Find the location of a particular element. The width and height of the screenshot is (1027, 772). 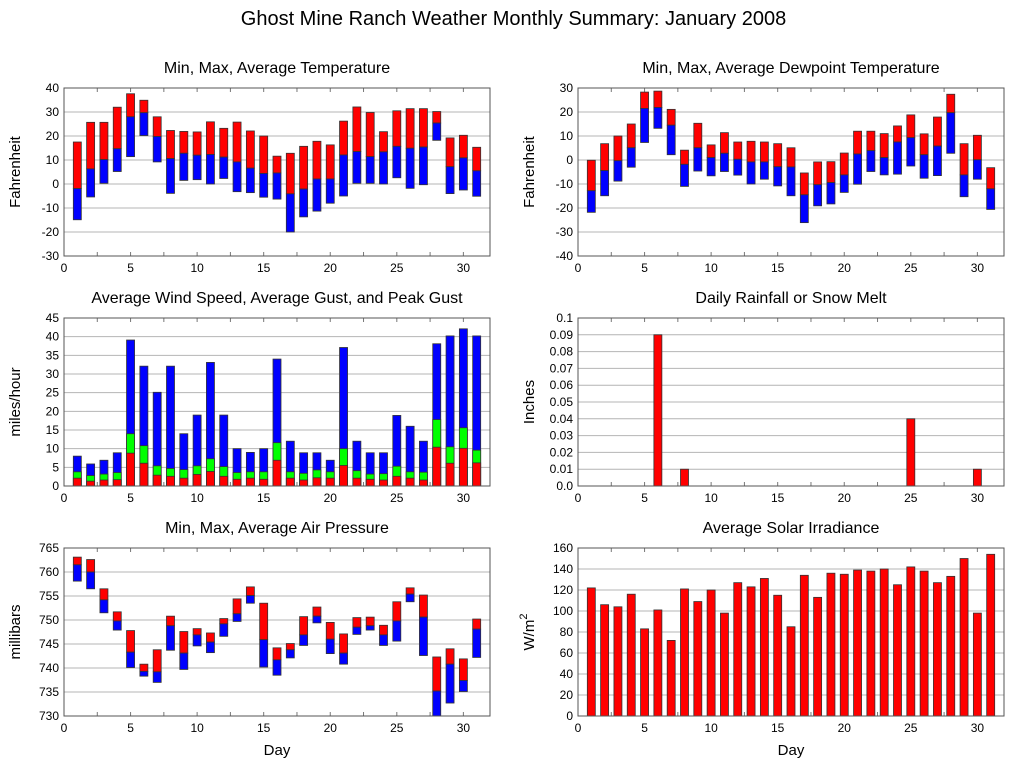

y-axis-label: Fahrenheit is located at coordinates (15, 171).